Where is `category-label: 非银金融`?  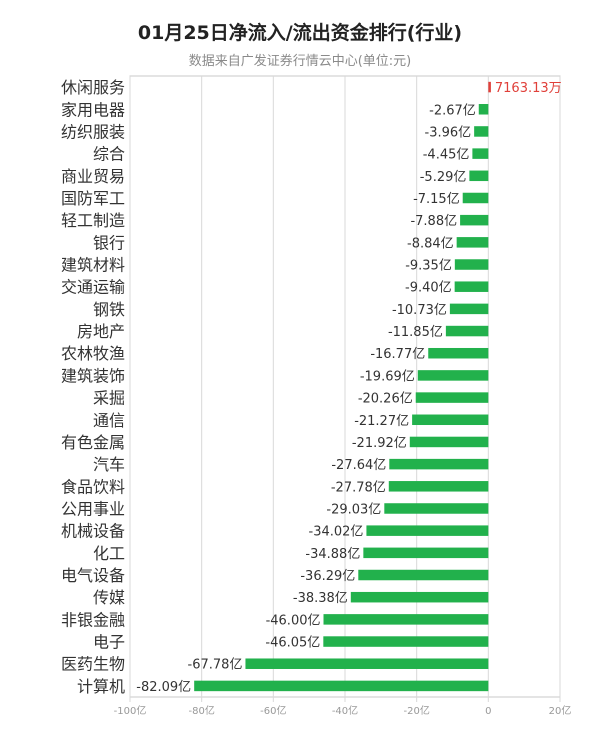 category-label: 非银金融 is located at coordinates (93, 619).